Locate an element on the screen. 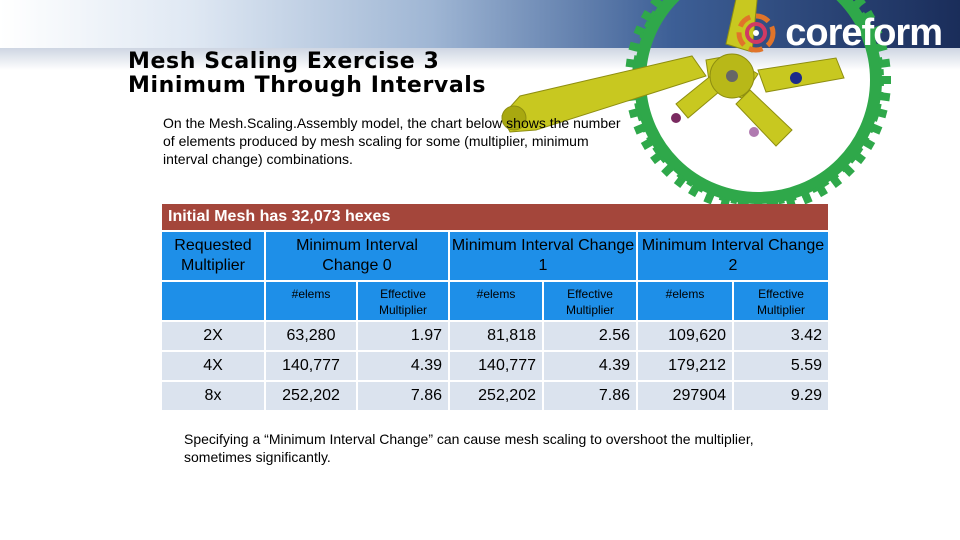 This screenshot has width=960, height=540. coreform-logo: coreform is located at coordinates (839, 33).